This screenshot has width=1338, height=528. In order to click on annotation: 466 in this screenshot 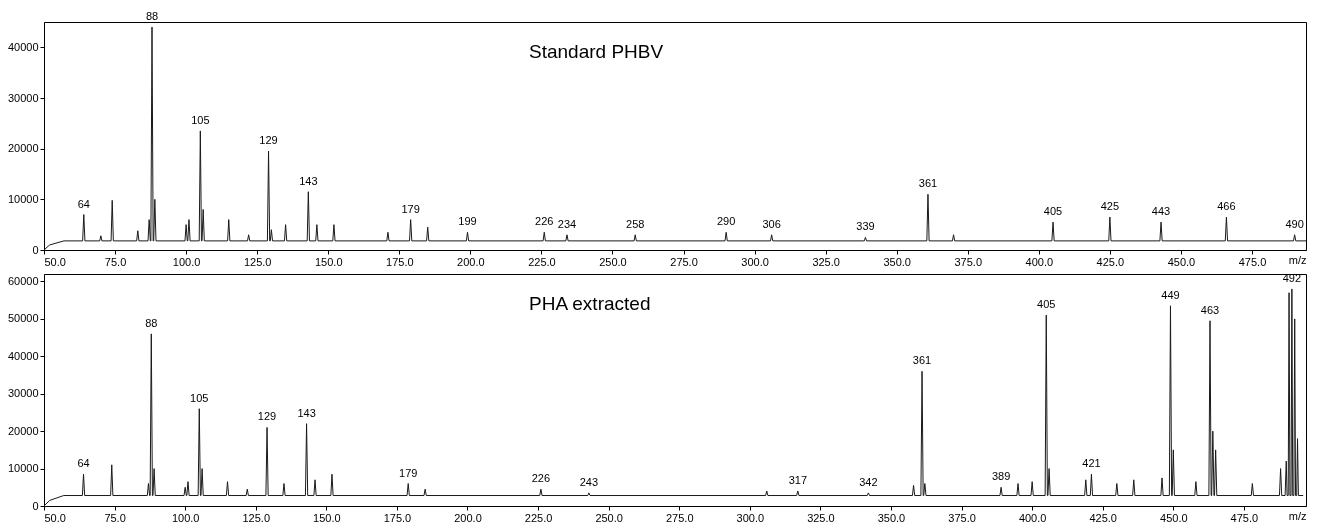, I will do `click(1226, 206)`.